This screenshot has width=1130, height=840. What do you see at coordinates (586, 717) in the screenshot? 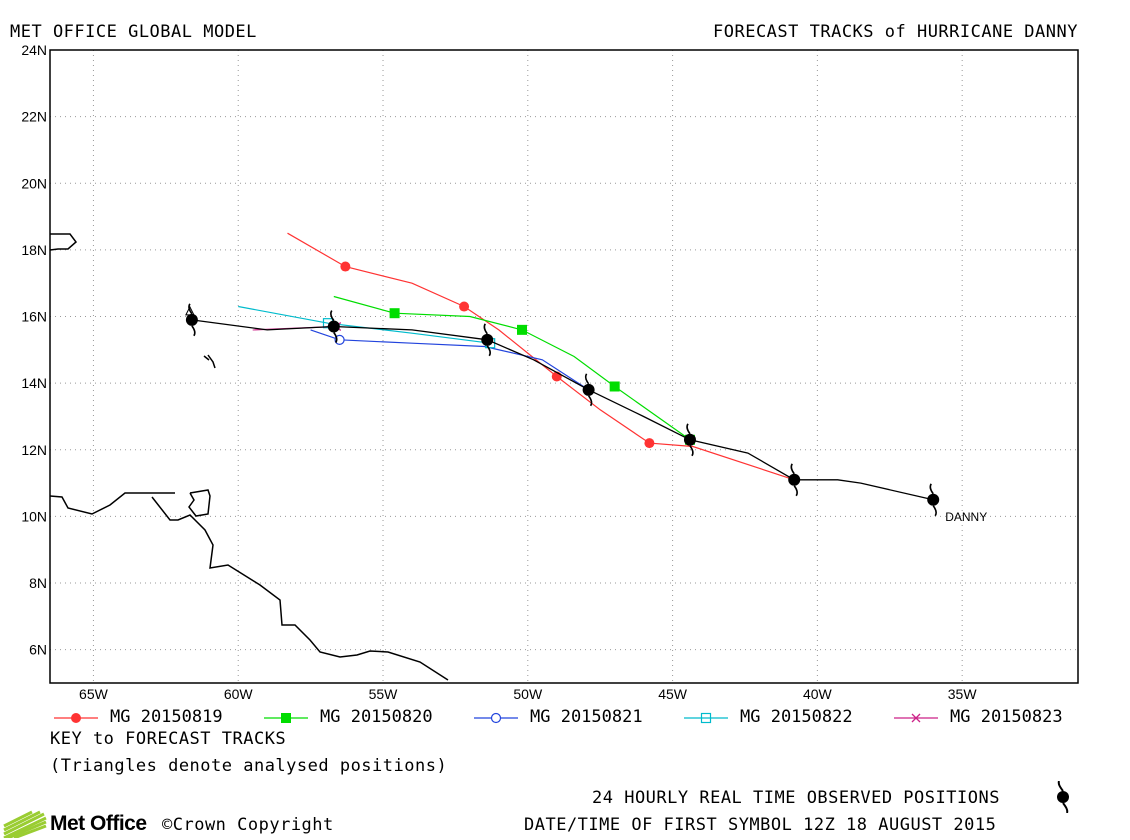
I see `legend-label: MG 20150821` at bounding box center [586, 717].